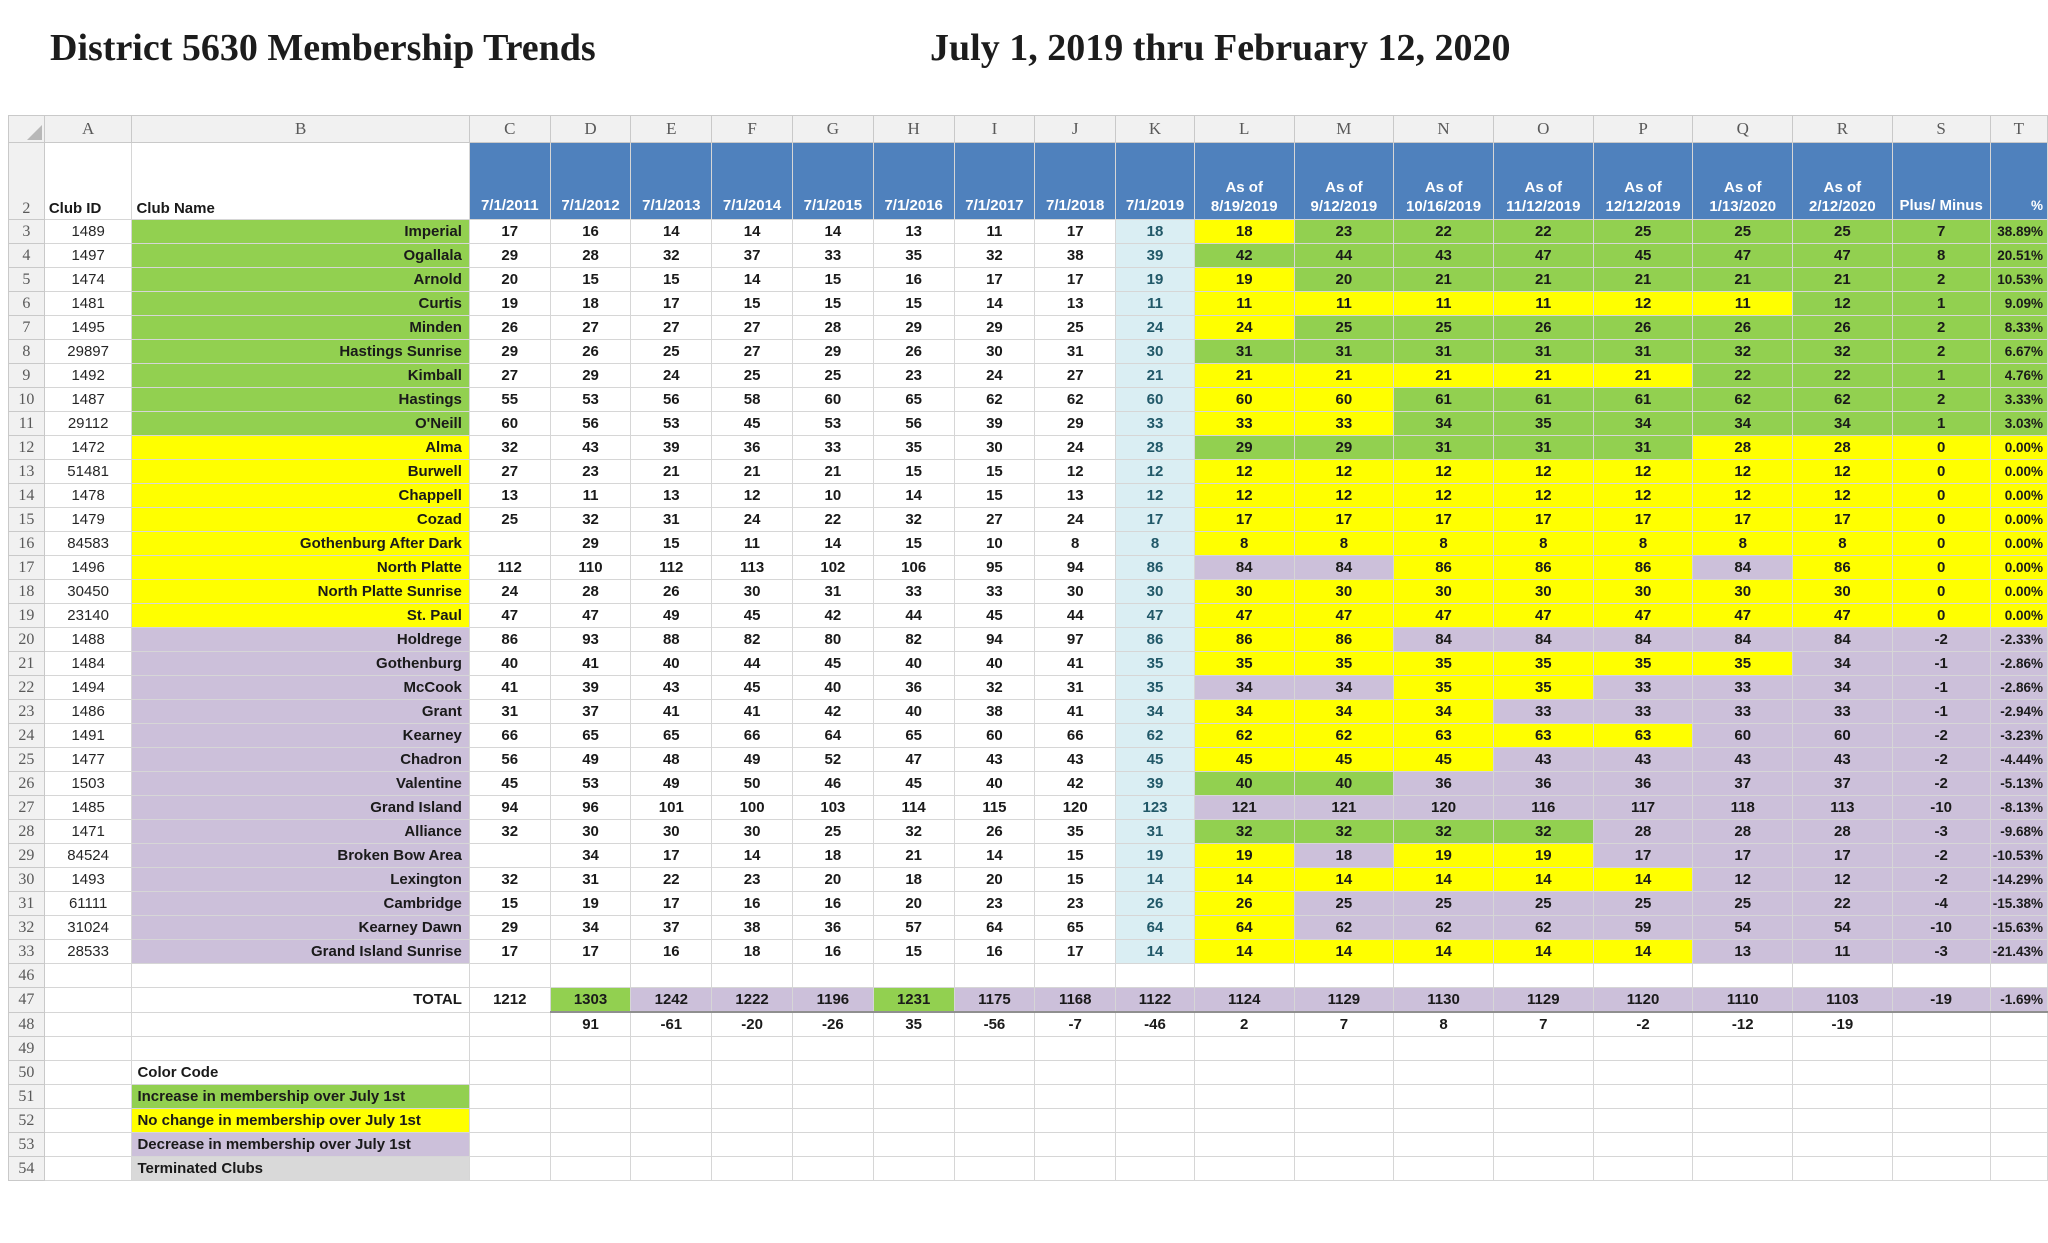 This screenshot has height=1243, width=2048. What do you see at coordinates (88, 495) in the screenshot?
I see `cell-A14: 1478` at bounding box center [88, 495].